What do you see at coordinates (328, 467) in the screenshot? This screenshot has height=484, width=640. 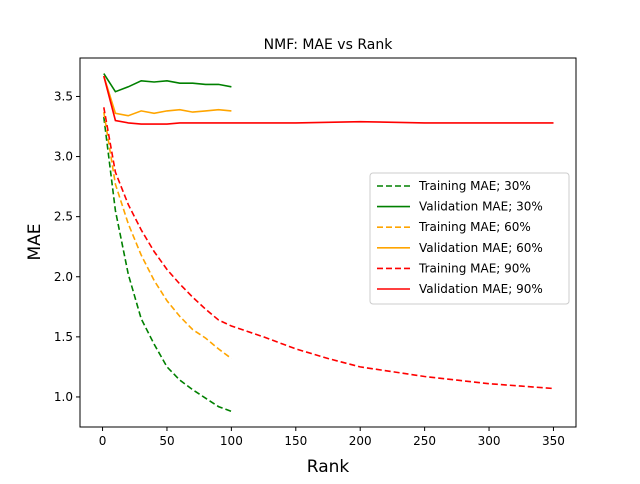 I see `x-axis-title: Rank` at bounding box center [328, 467].